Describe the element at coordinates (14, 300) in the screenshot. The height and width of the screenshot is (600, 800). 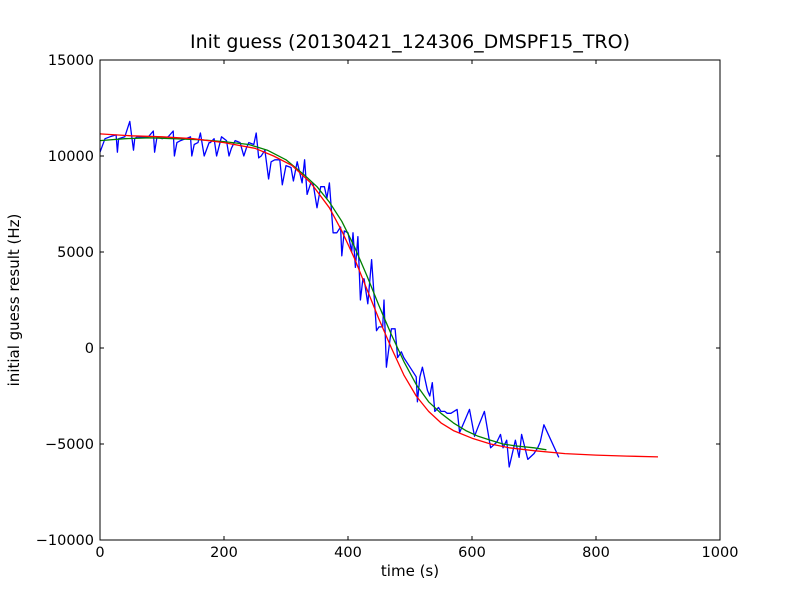
I see `y-axis-label: initial guess result (Hz)` at that location.